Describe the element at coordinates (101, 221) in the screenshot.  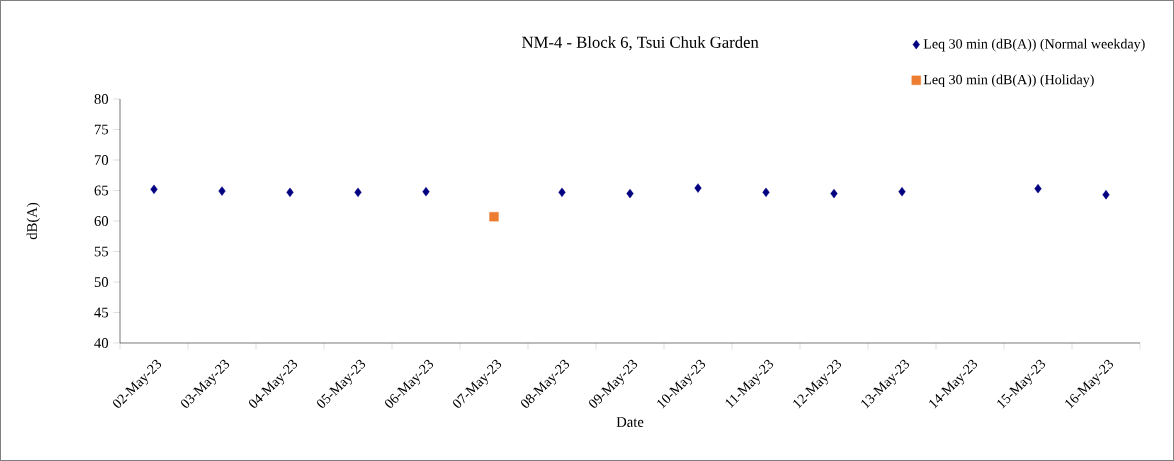
I see `y-tick-label: 60` at that location.